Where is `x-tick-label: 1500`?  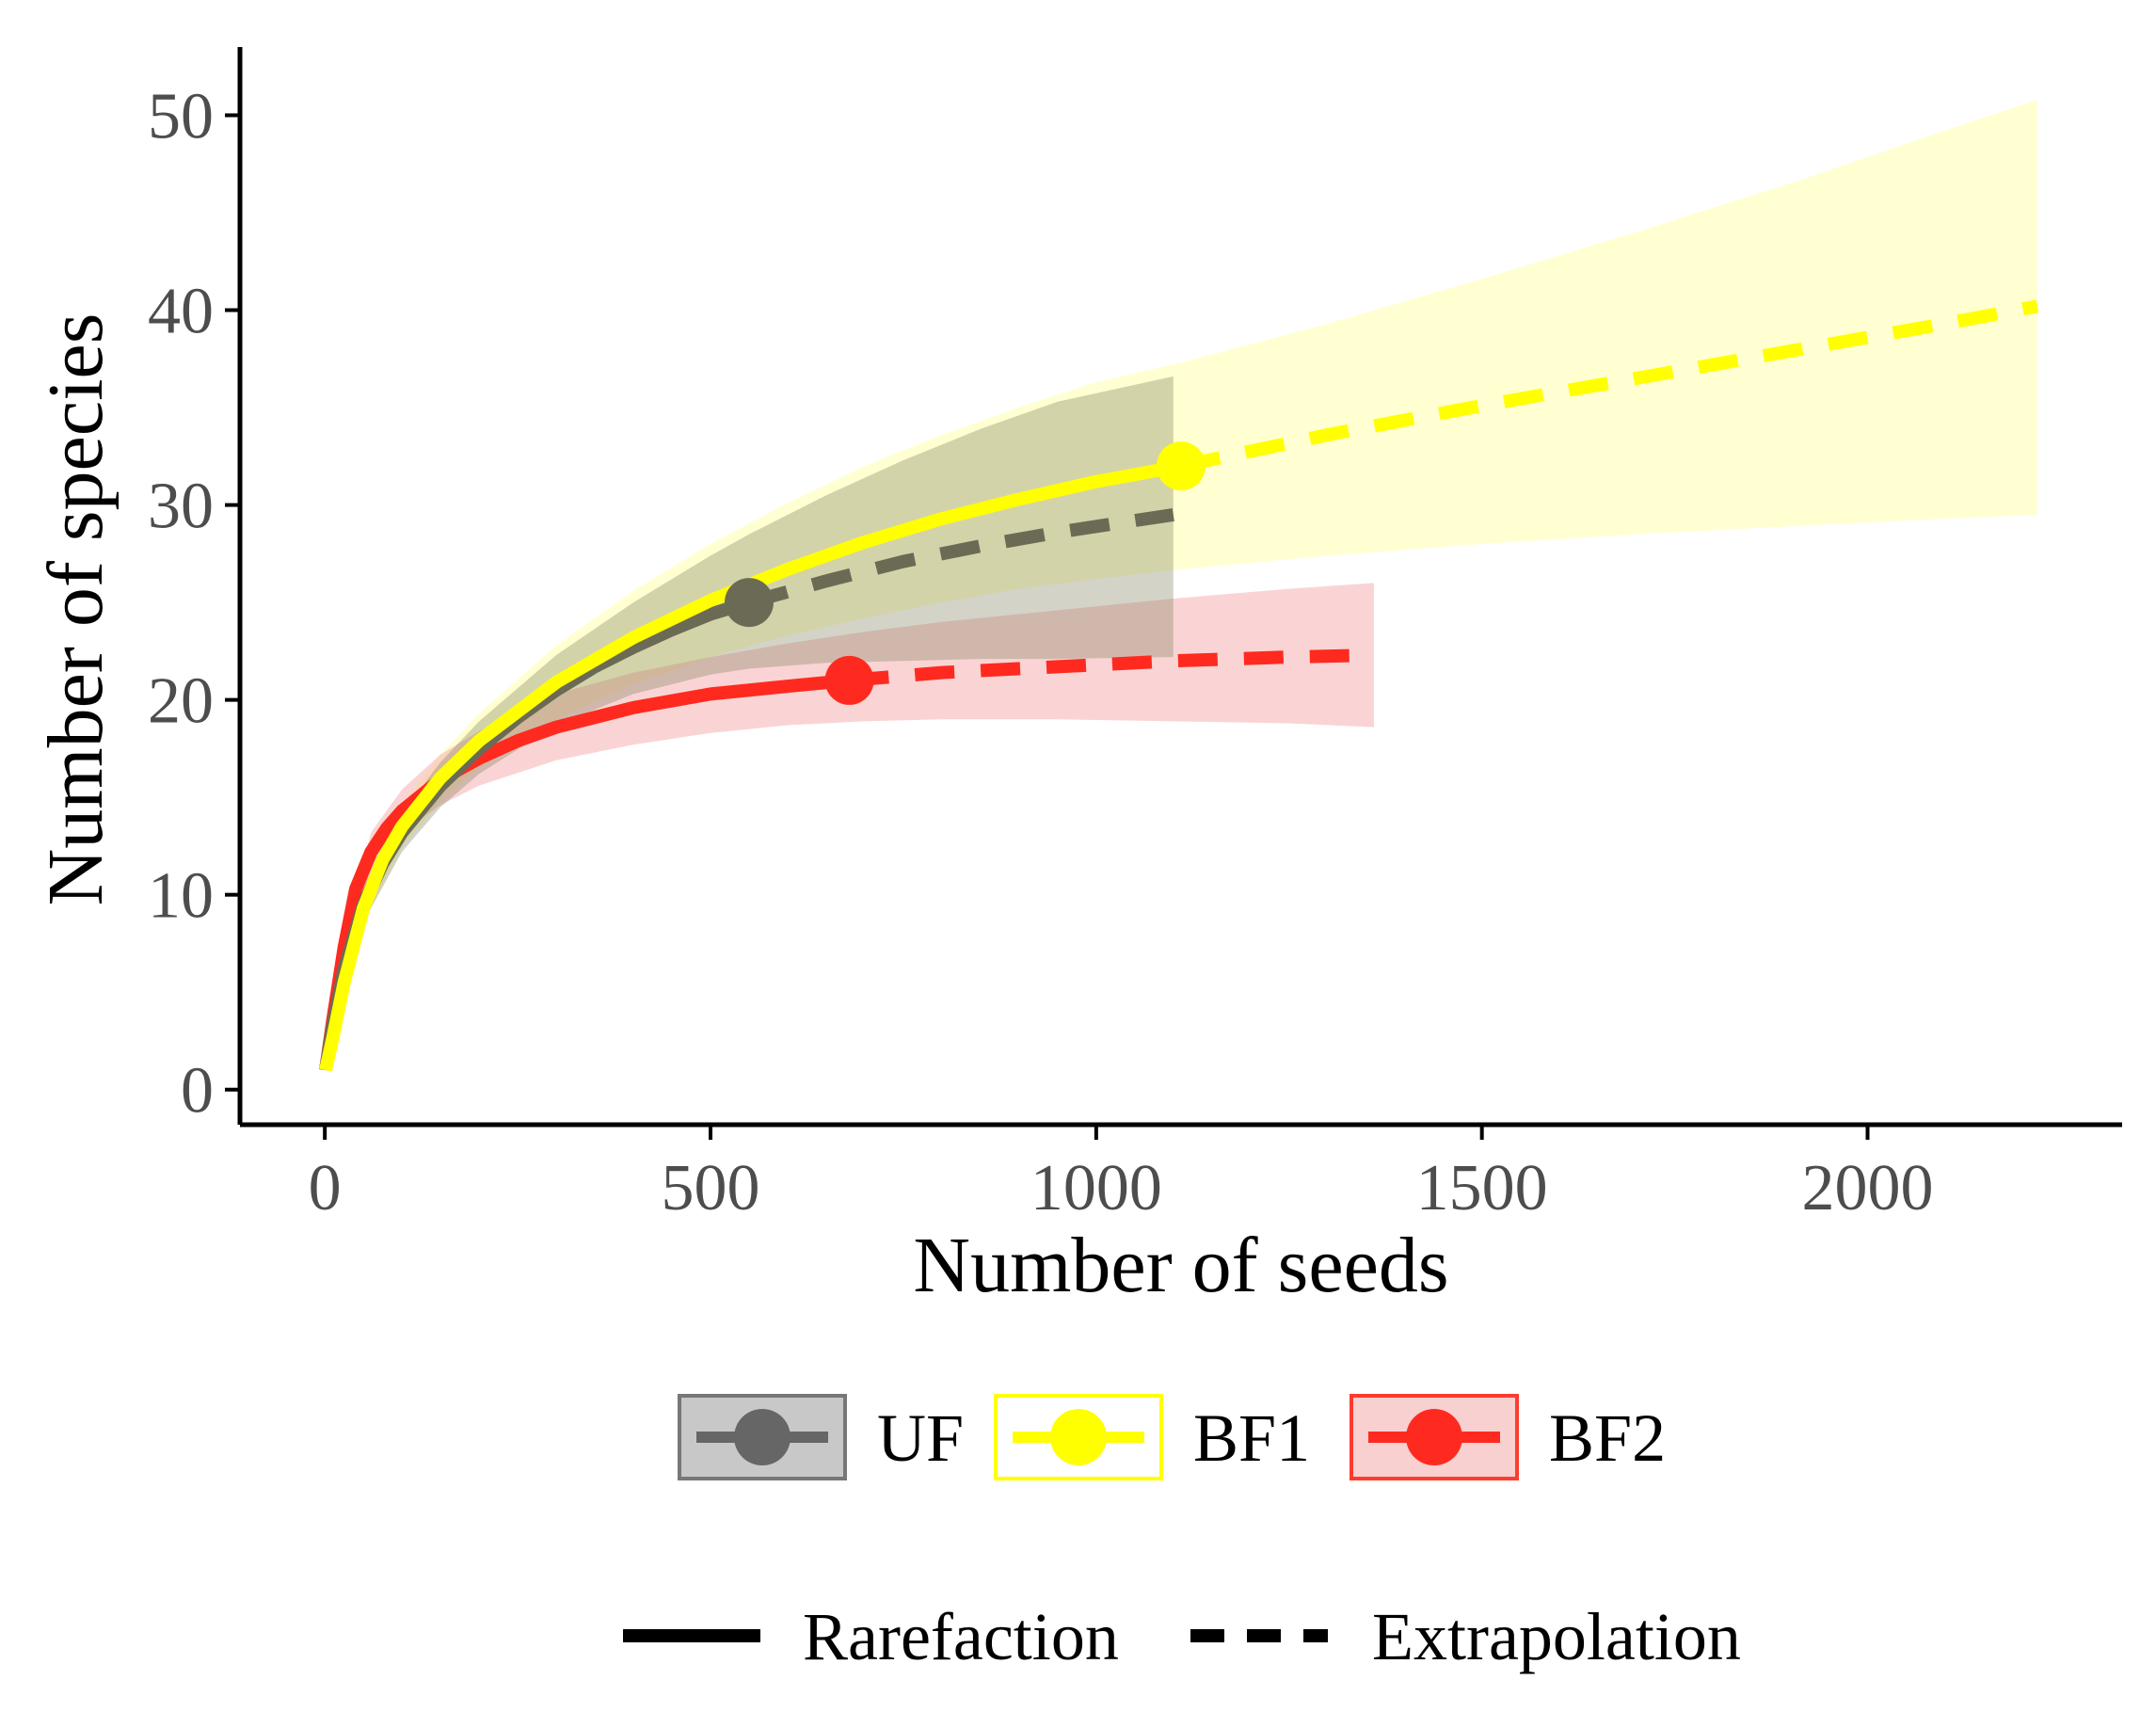 x-tick-label: 1500 is located at coordinates (1482, 1188).